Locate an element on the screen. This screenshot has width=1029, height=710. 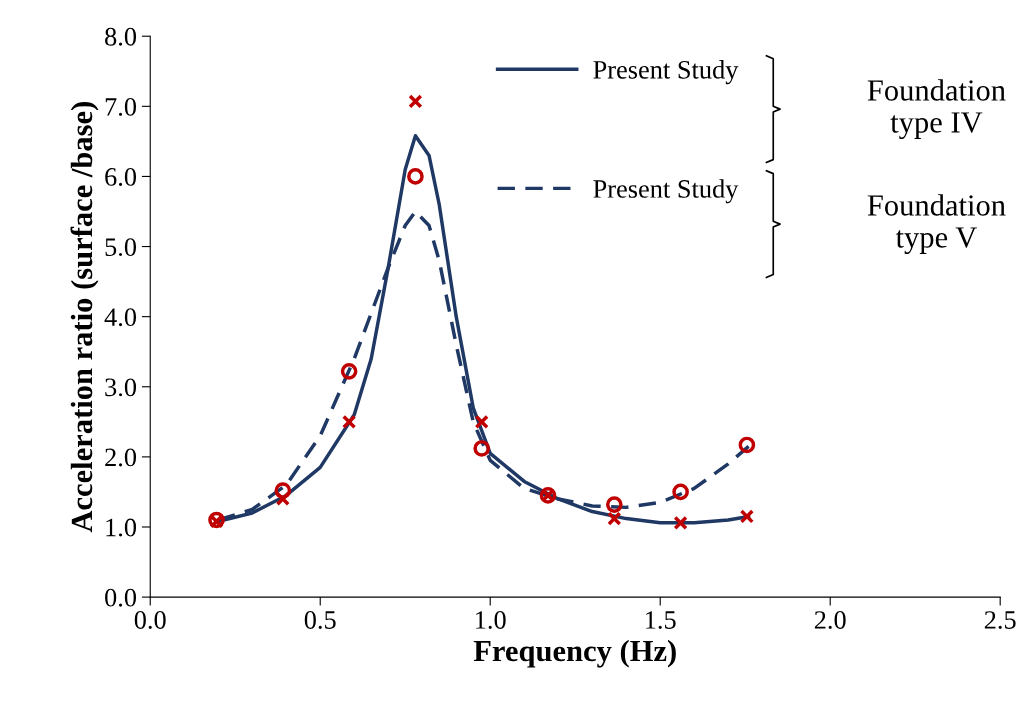
y-tick-label: 1.0 is located at coordinates (121, 527).